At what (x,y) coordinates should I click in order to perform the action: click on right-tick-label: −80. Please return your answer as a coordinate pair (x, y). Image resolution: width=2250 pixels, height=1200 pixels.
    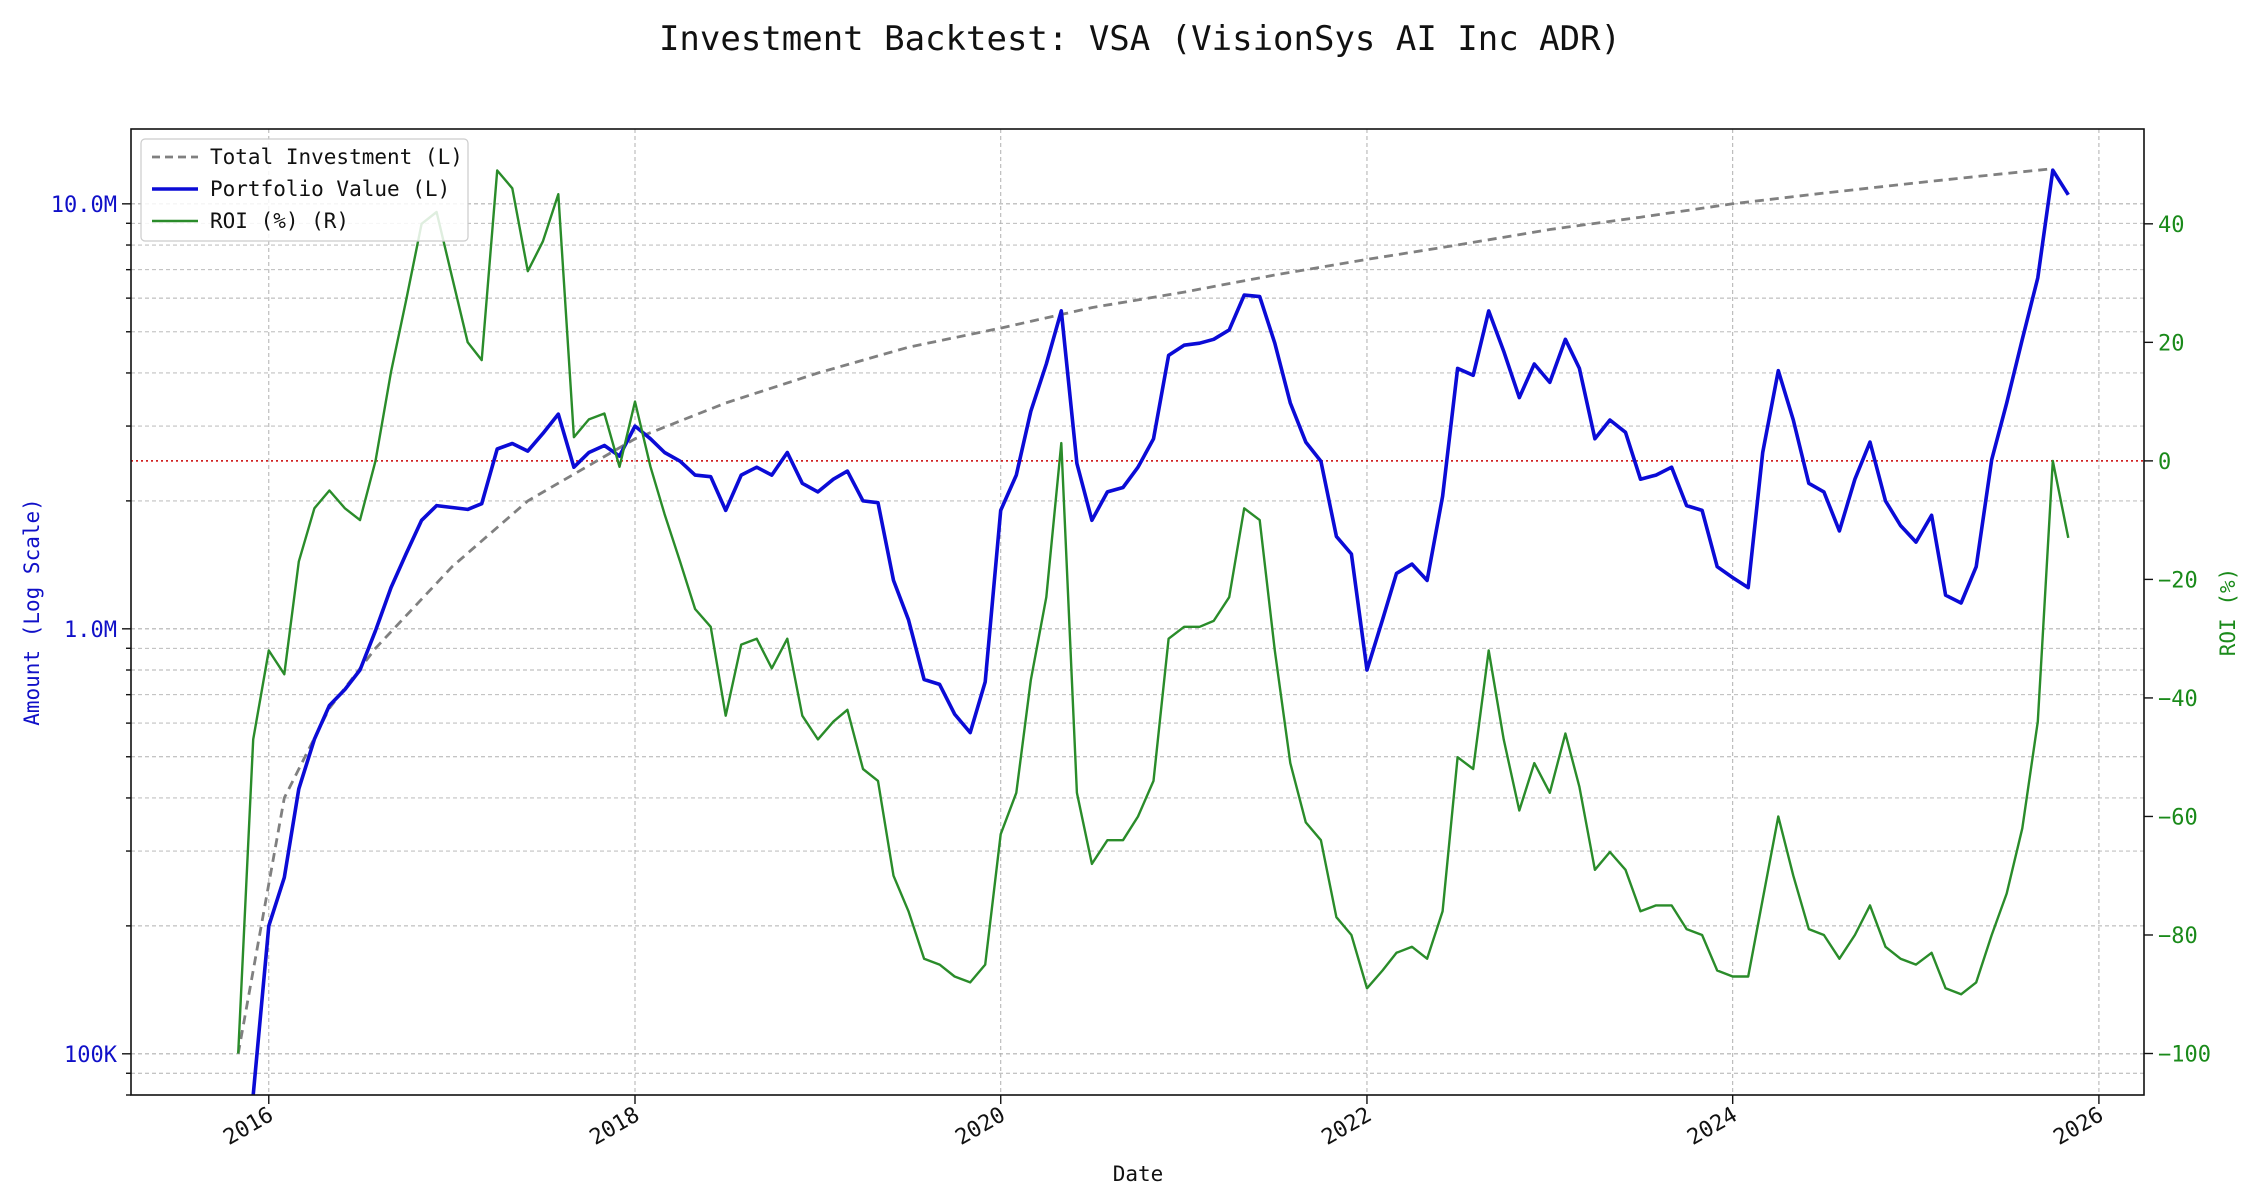
    Looking at the image, I should click on (2178, 936).